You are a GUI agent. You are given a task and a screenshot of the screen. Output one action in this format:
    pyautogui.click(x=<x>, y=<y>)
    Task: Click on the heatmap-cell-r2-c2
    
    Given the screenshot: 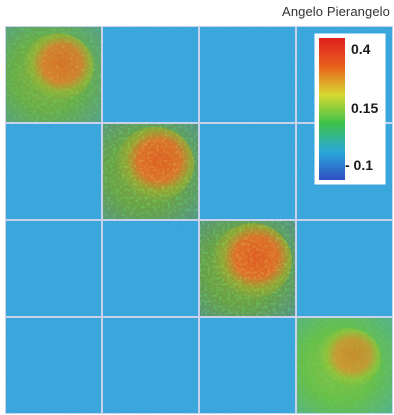 What is the action you would take?
    pyautogui.click(x=150, y=171)
    